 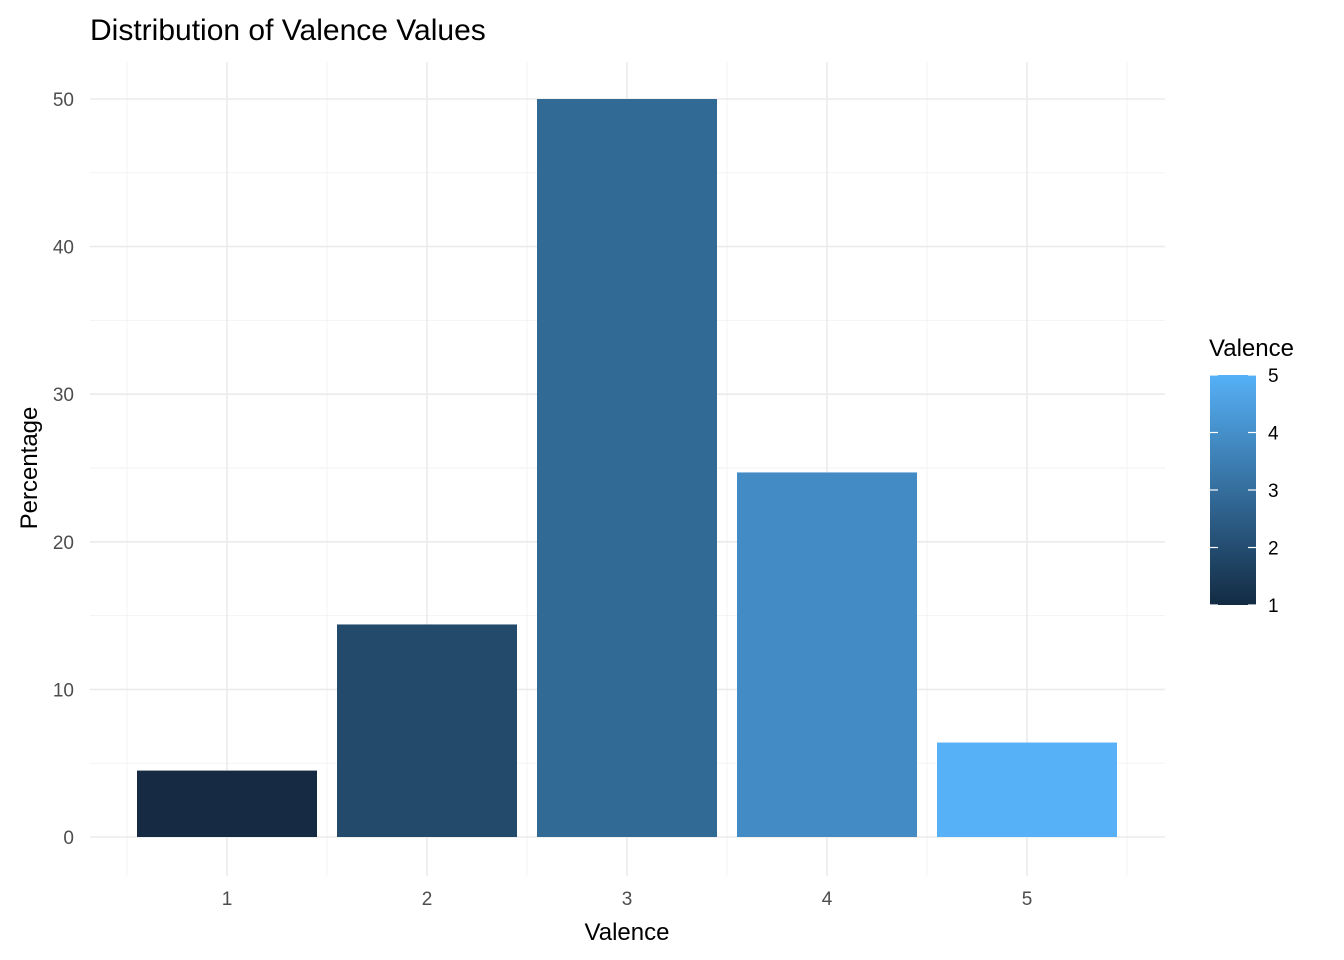 What do you see at coordinates (1273, 491) in the screenshot?
I see `legend-label: 3` at bounding box center [1273, 491].